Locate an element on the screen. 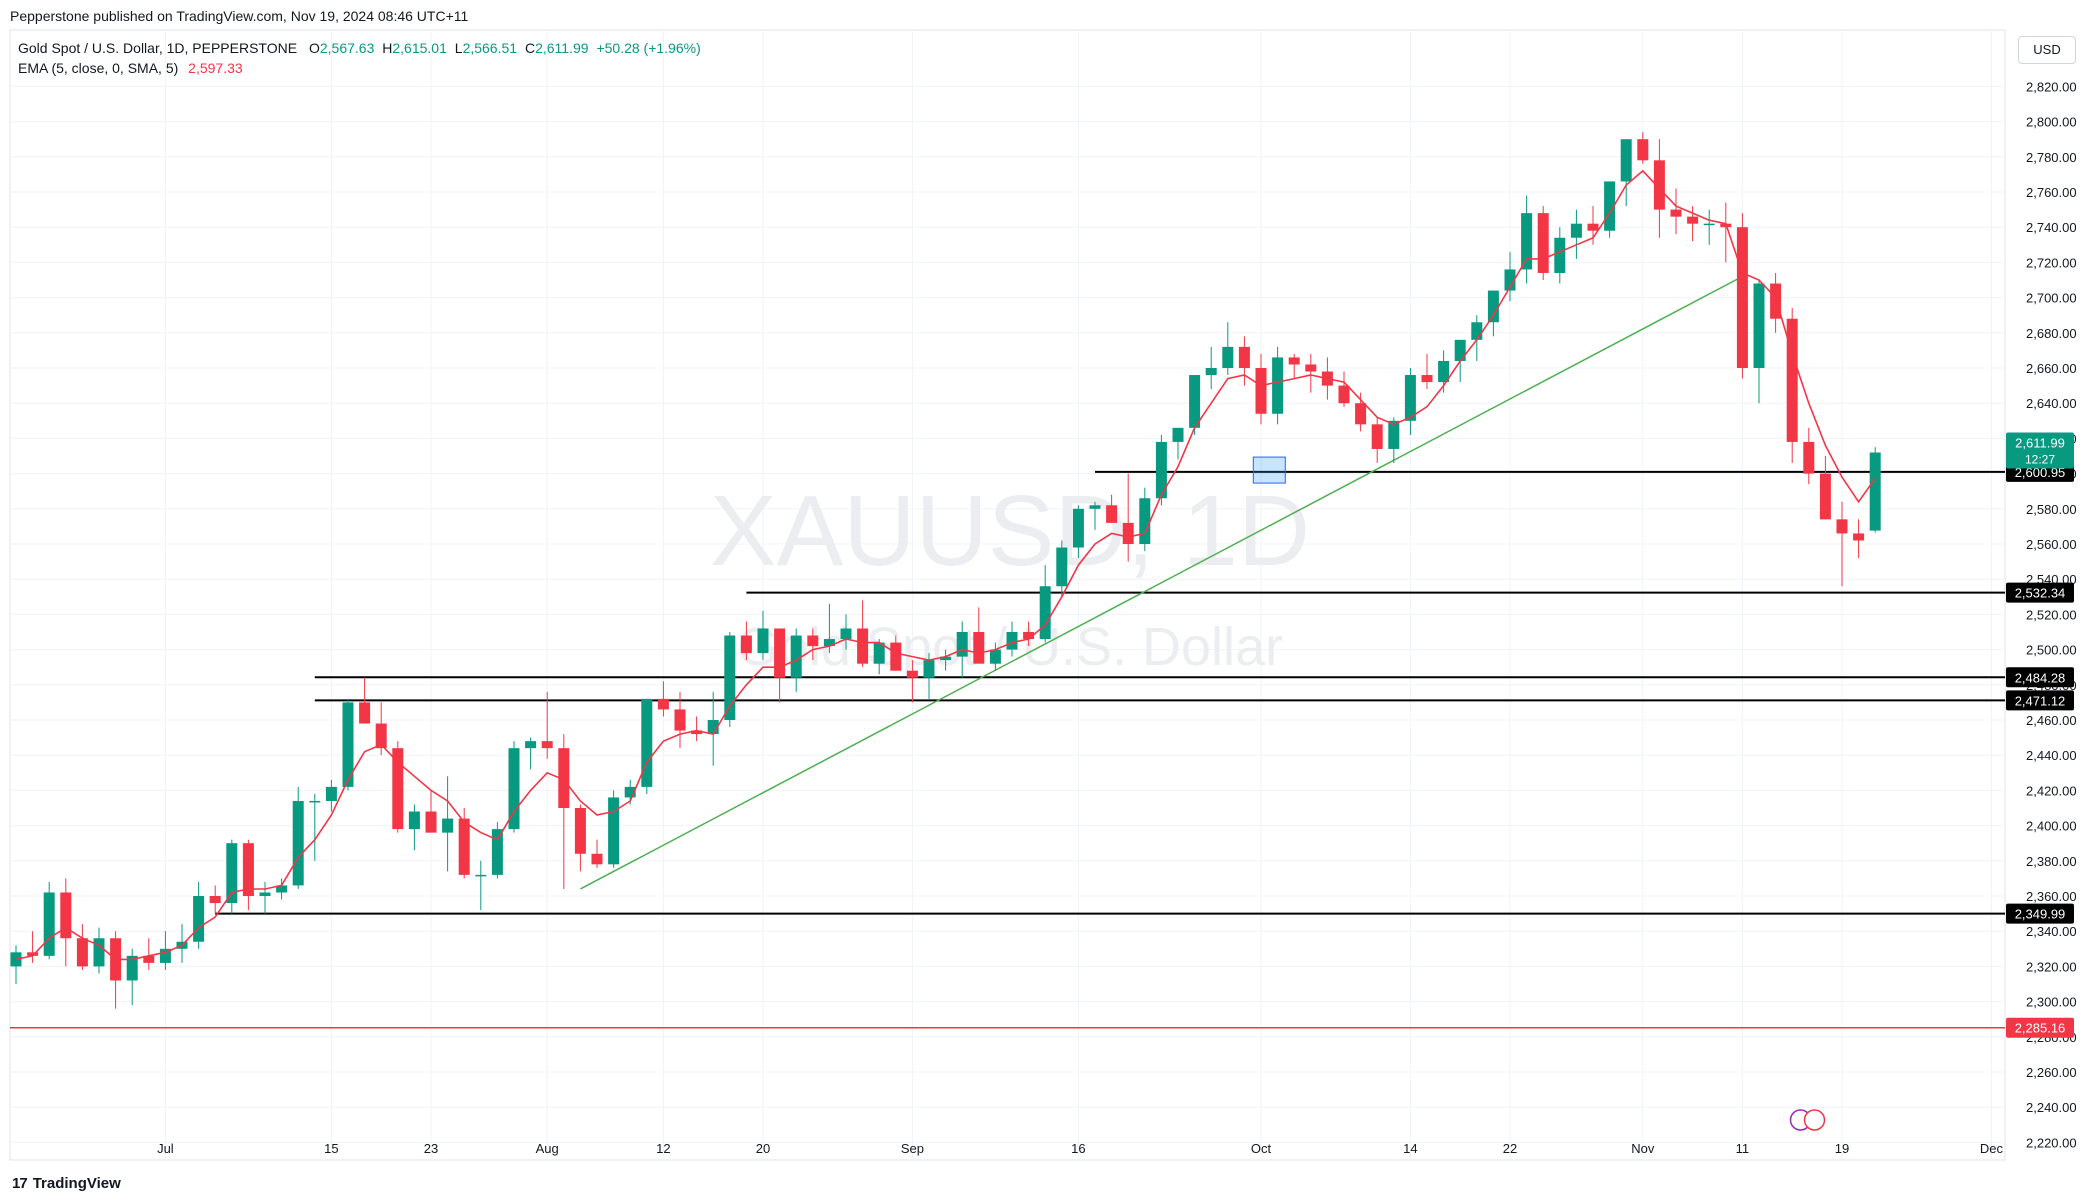 The width and height of the screenshot is (2090, 1203). last-price-label-bg is located at coordinates (2040, 450).